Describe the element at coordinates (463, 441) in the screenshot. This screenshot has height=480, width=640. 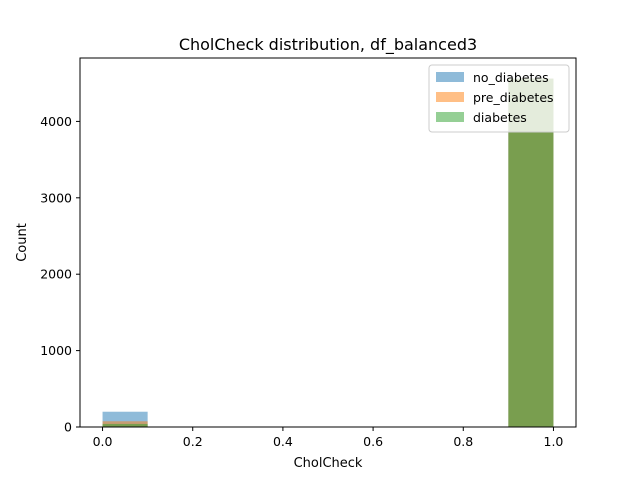
I see `x-tick-label: 0.8` at that location.